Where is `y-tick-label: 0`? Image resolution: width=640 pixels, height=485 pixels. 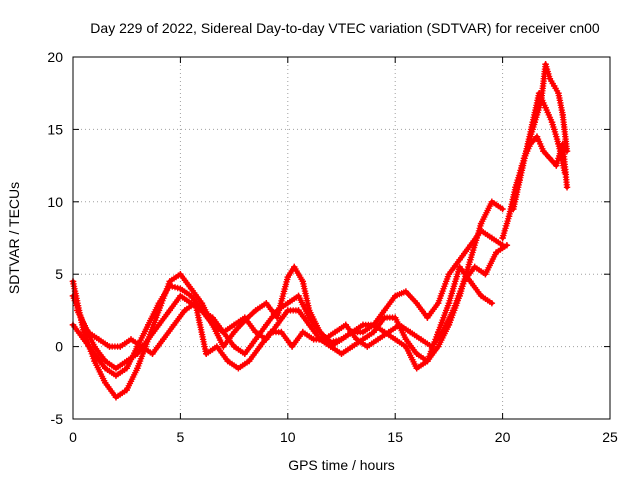 y-tick-label: 0 is located at coordinates (59, 347).